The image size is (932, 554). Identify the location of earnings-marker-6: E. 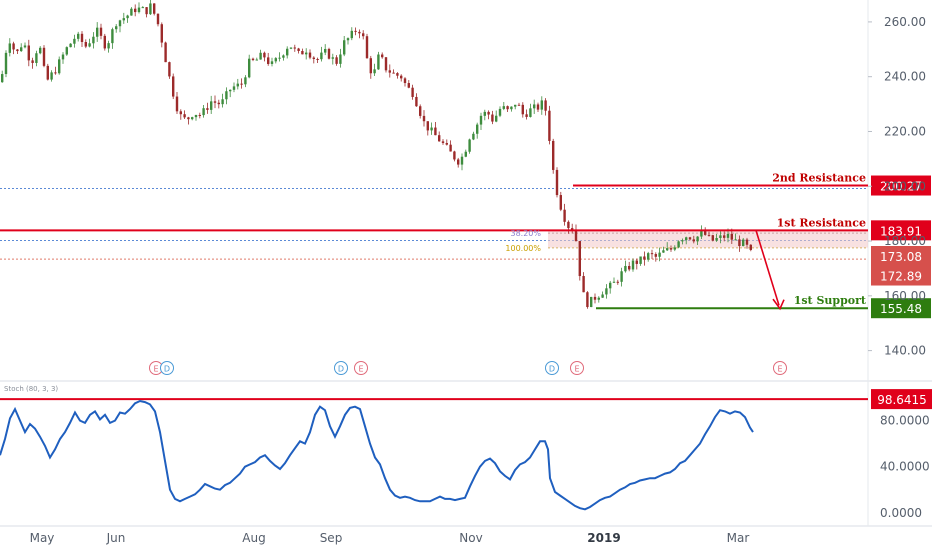
(780, 368).